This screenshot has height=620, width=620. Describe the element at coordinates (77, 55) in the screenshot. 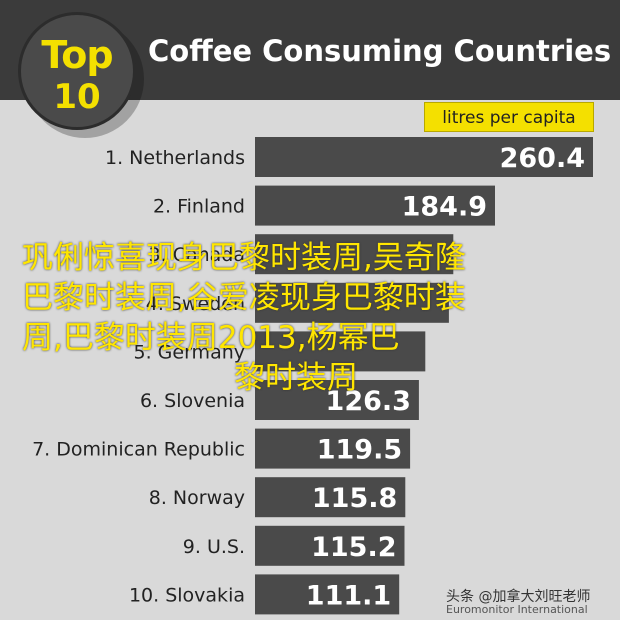

I see `badge-top-text: Top` at that location.